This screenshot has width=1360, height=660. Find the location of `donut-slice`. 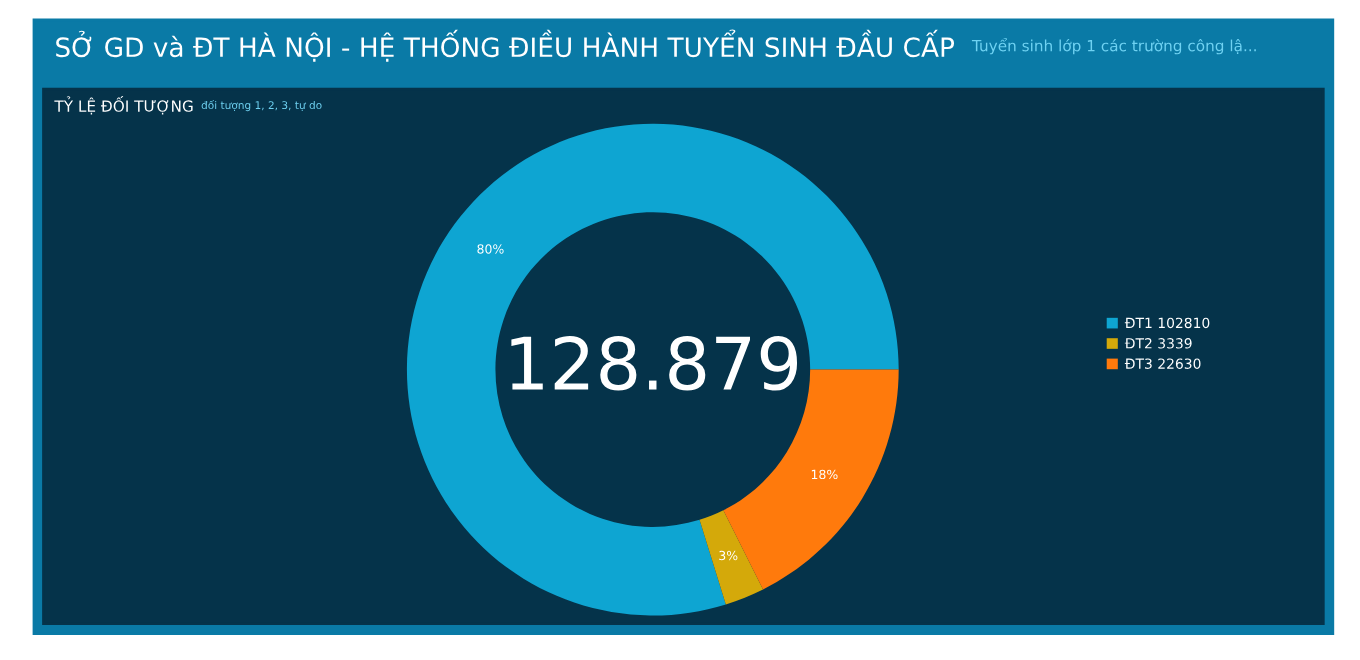

donut-slice is located at coordinates (731, 557).